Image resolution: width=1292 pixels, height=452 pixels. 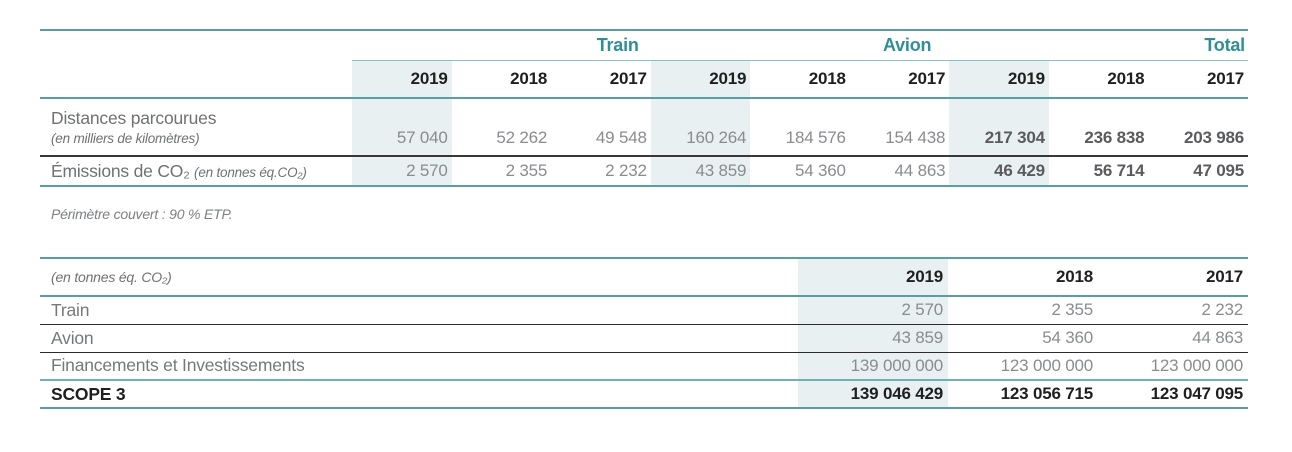 I want to click on value-cell: 52 262, so click(x=522, y=137).